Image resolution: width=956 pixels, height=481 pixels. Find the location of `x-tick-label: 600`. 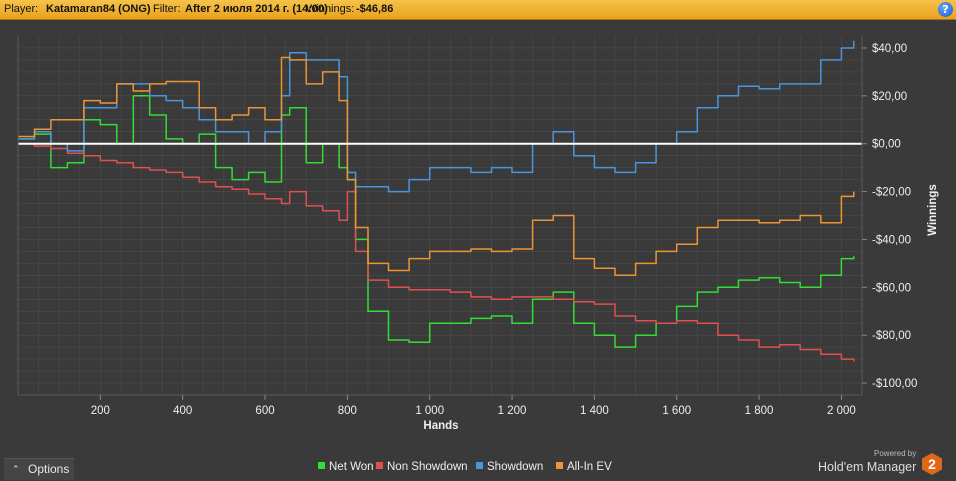

x-tick-label: 600 is located at coordinates (264, 411).